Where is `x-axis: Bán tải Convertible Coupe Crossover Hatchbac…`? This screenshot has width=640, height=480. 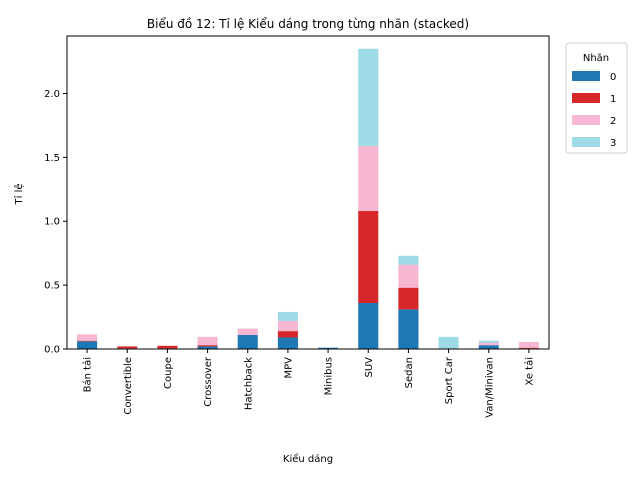 x-axis: Bán tải Convertible Coupe Crossover Hatchbac… is located at coordinates (308, 383).